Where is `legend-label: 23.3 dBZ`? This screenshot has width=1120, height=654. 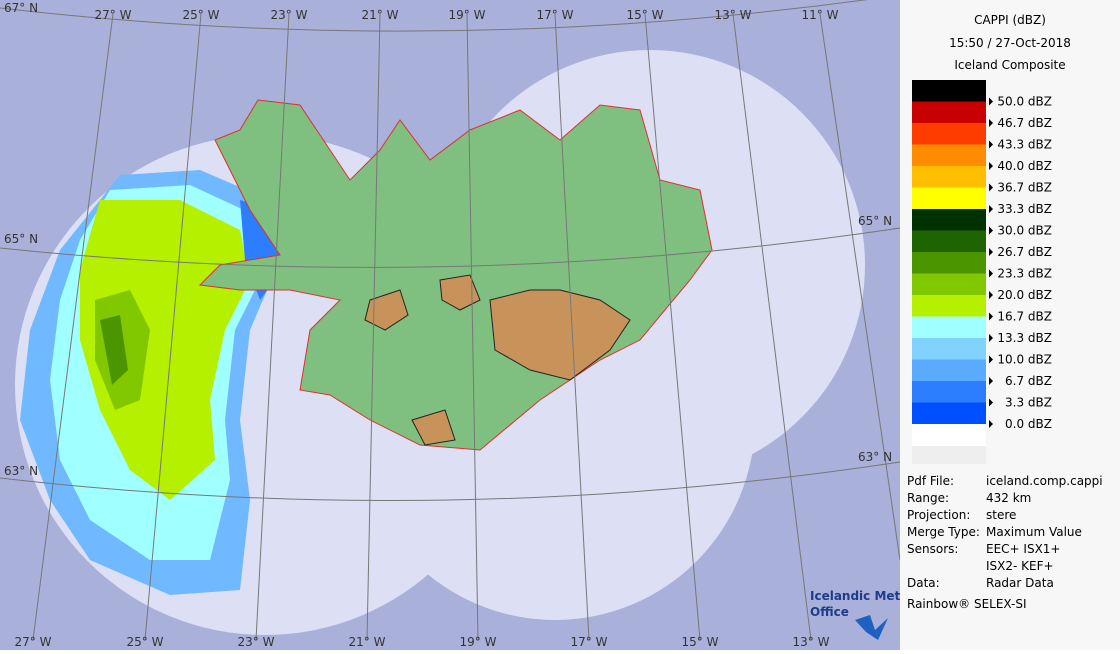
legend-label: 23.3 dBZ is located at coordinates (1024, 274).